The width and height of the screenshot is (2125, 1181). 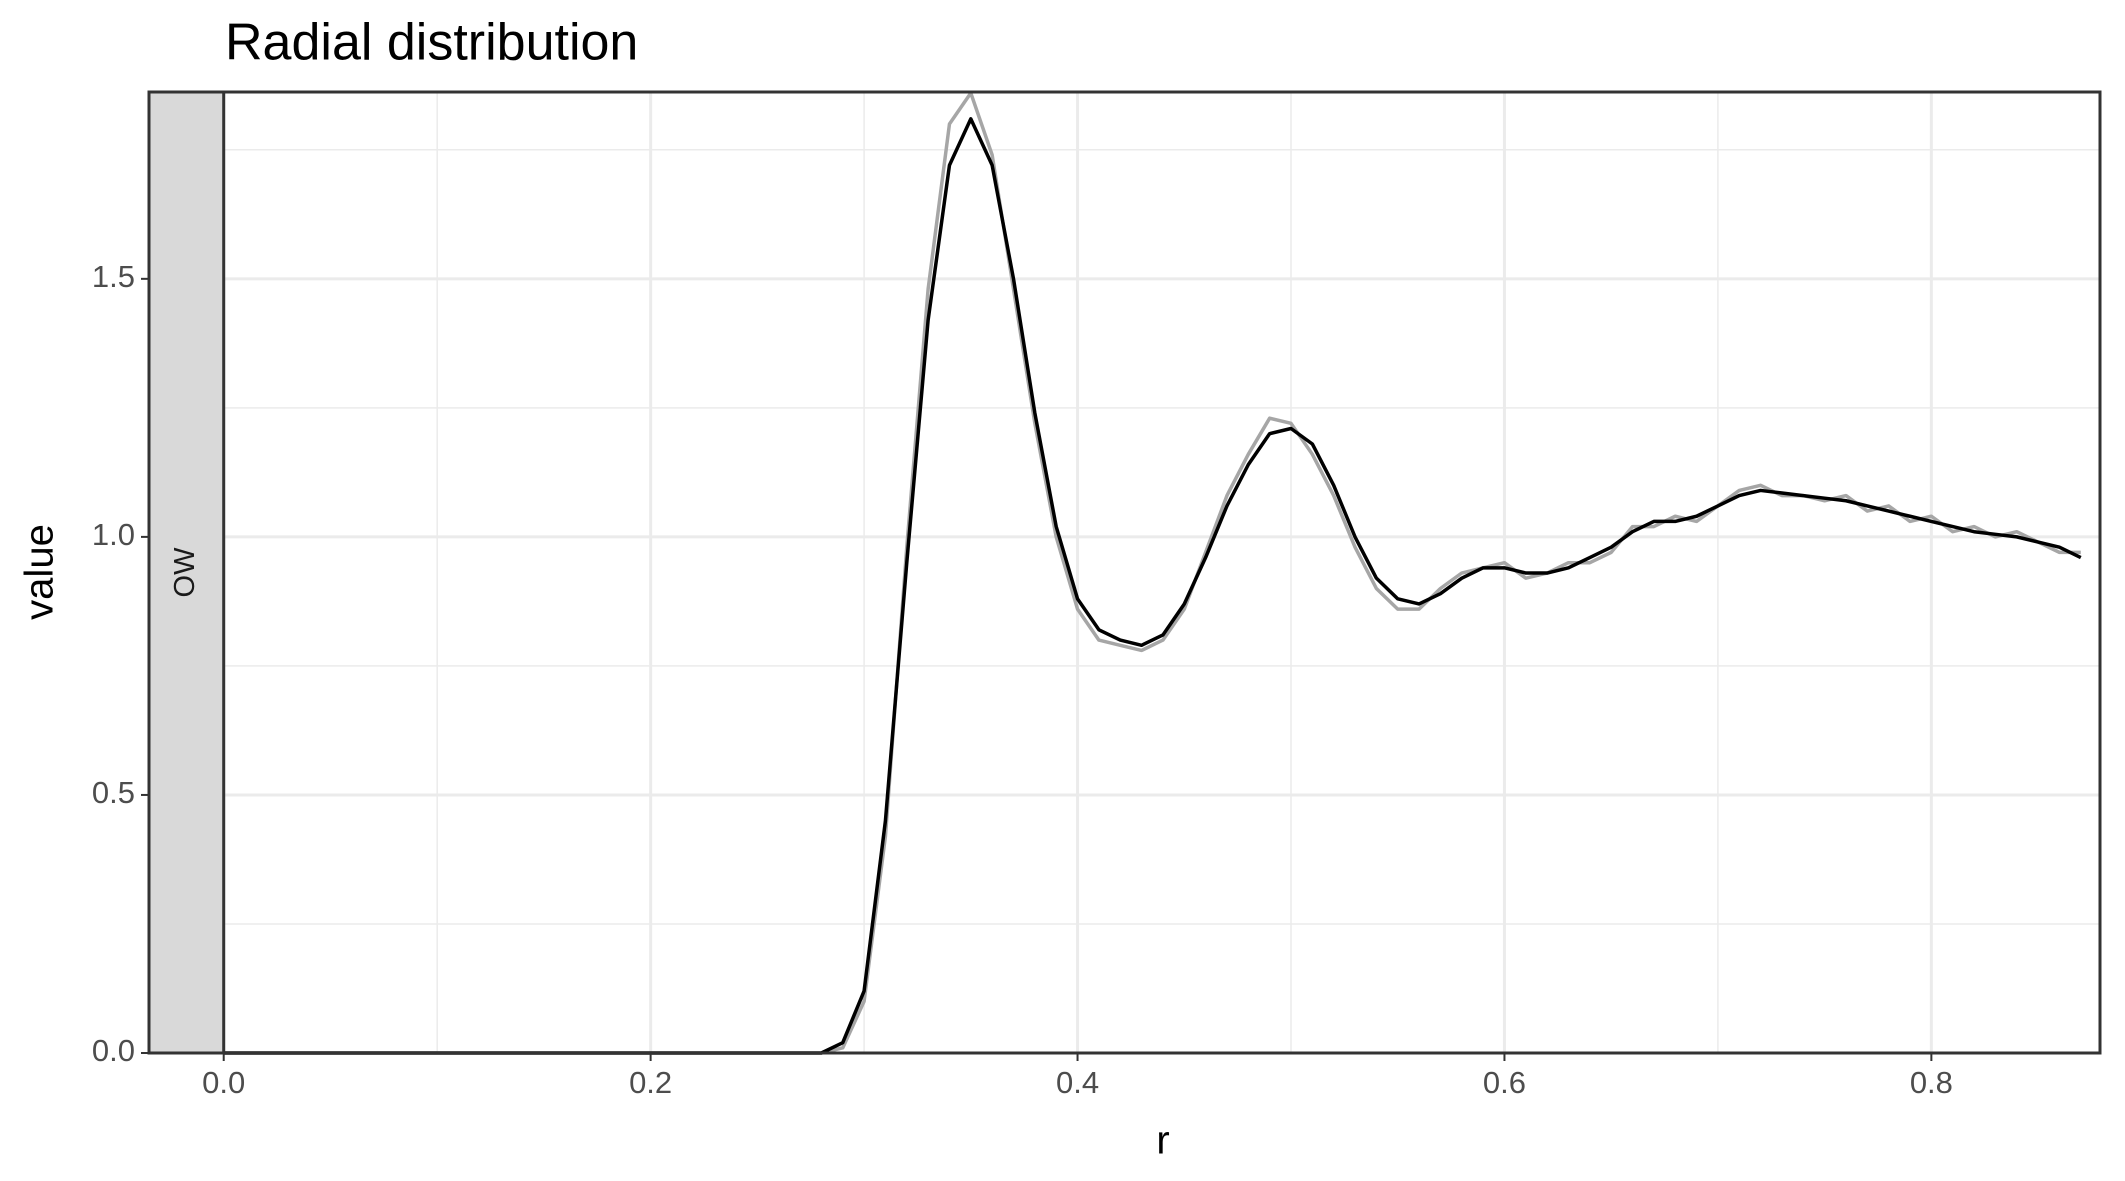 What do you see at coordinates (113, 276) in the screenshot?
I see `y-tick-label: 1.5` at bounding box center [113, 276].